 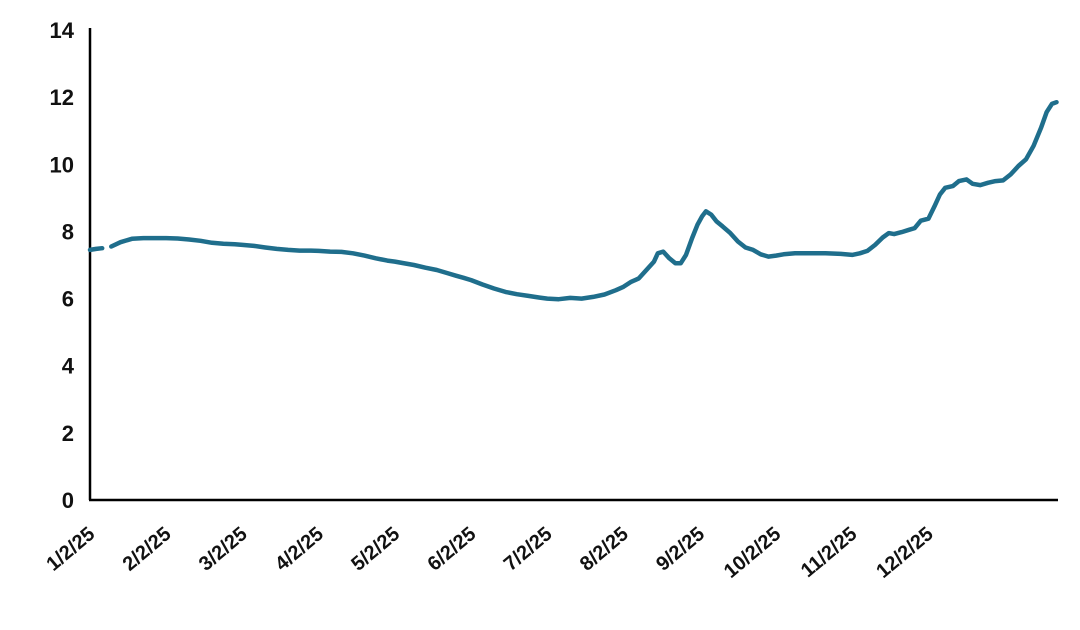 I want to click on x-tick-label: 8/2/25, so click(x=604, y=549).